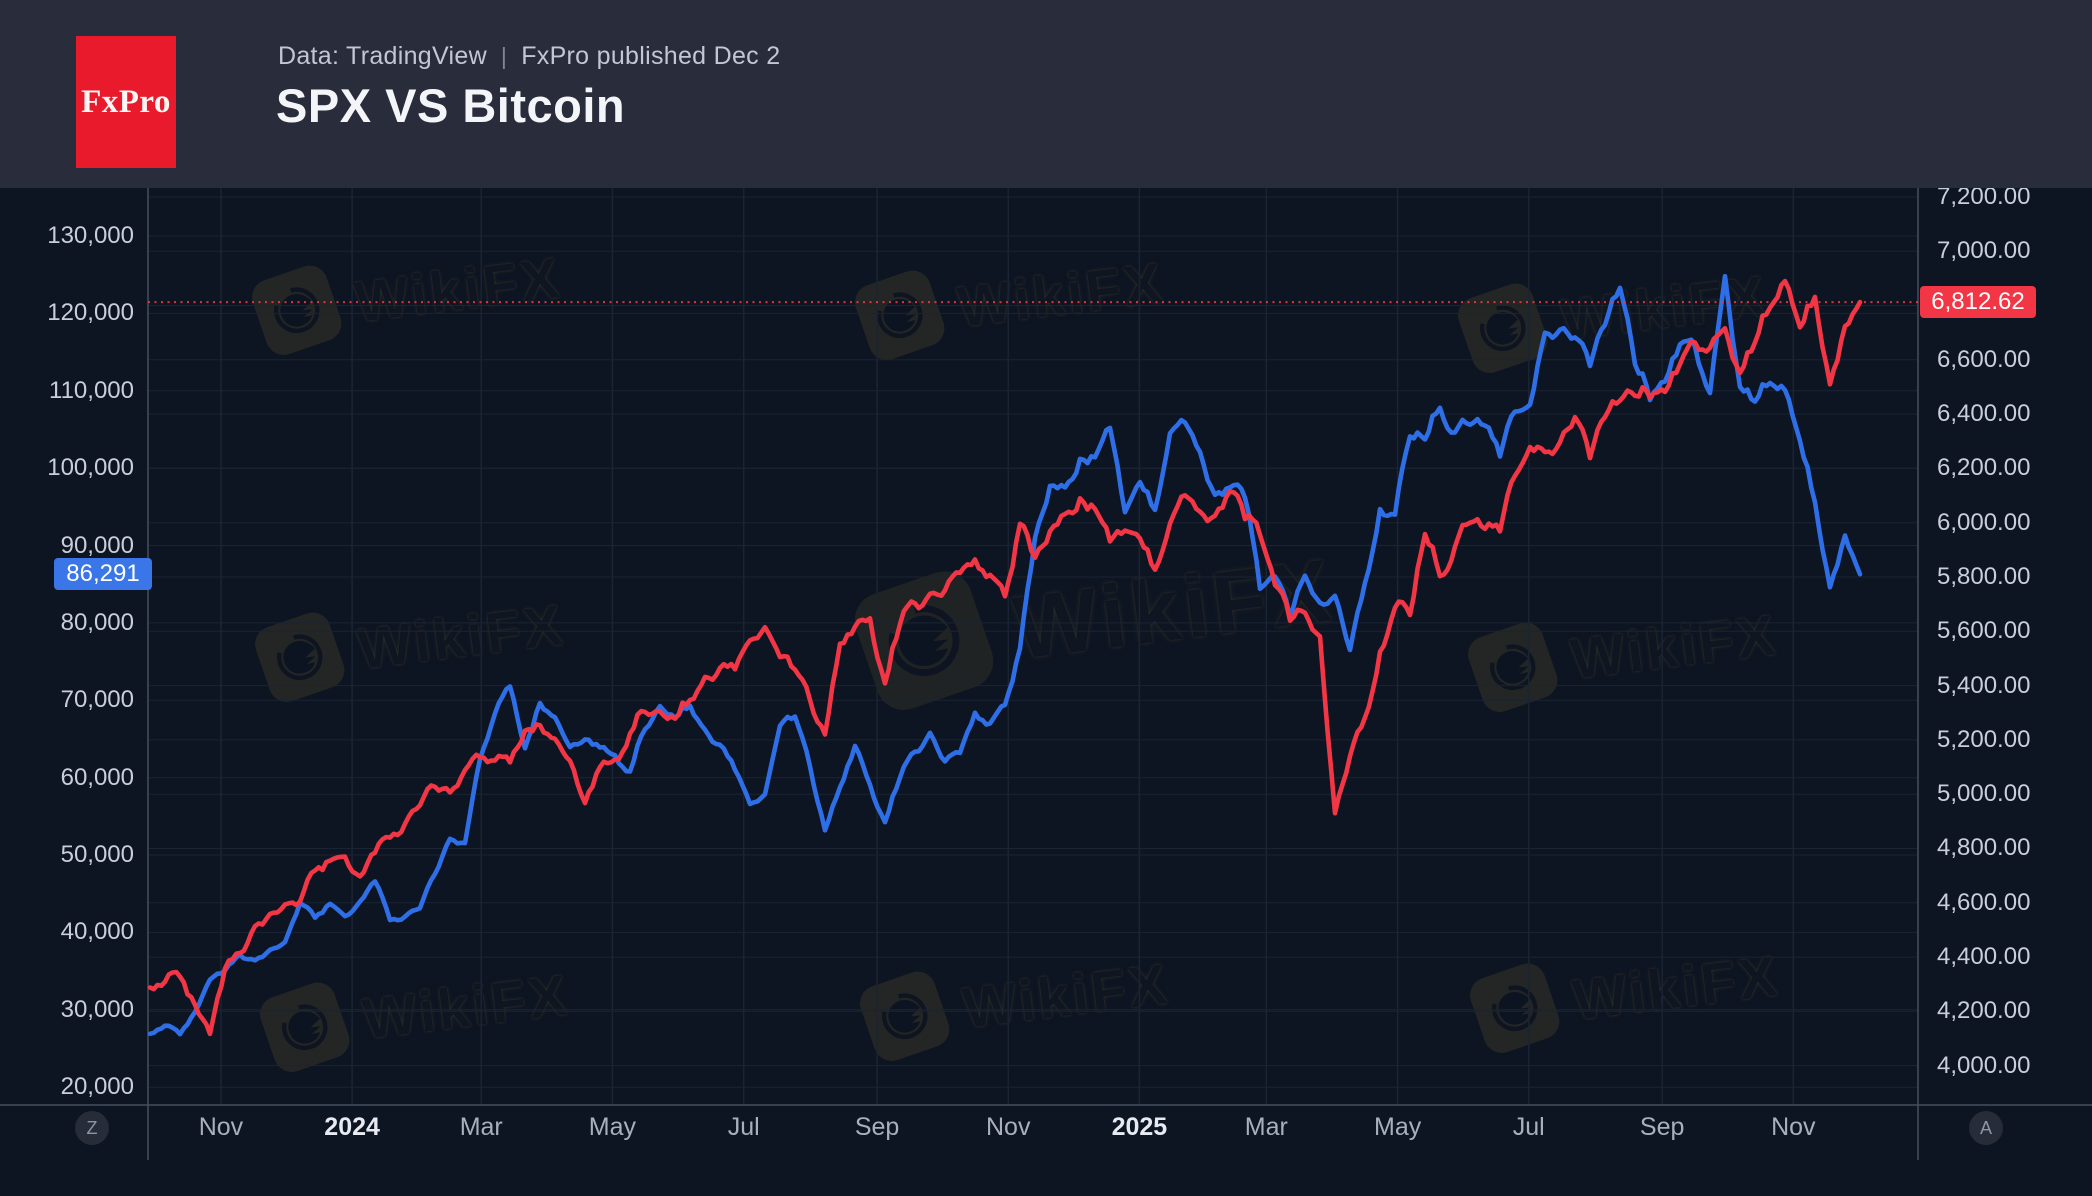  Describe the element at coordinates (1984, 522) in the screenshot. I see `right-axis-tick-label: 6,000.00` at that location.